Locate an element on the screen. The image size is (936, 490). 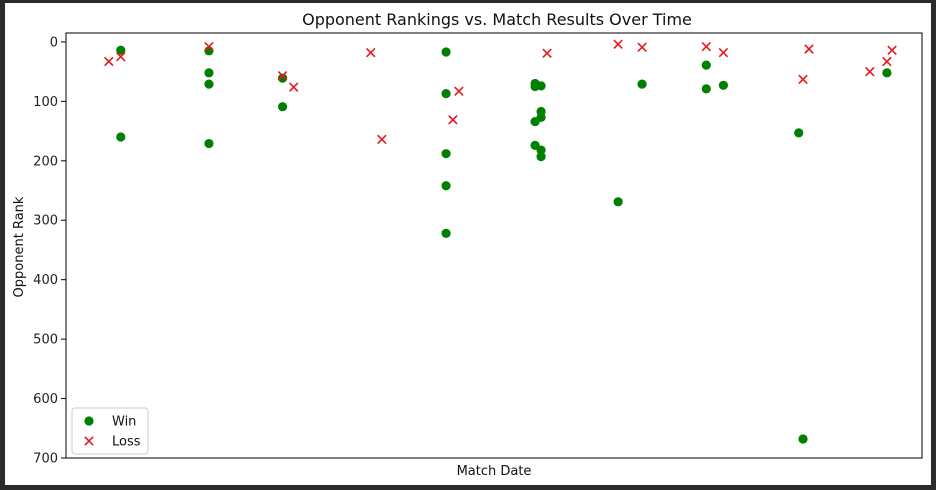
legend: Win Loss is located at coordinates (110, 431).